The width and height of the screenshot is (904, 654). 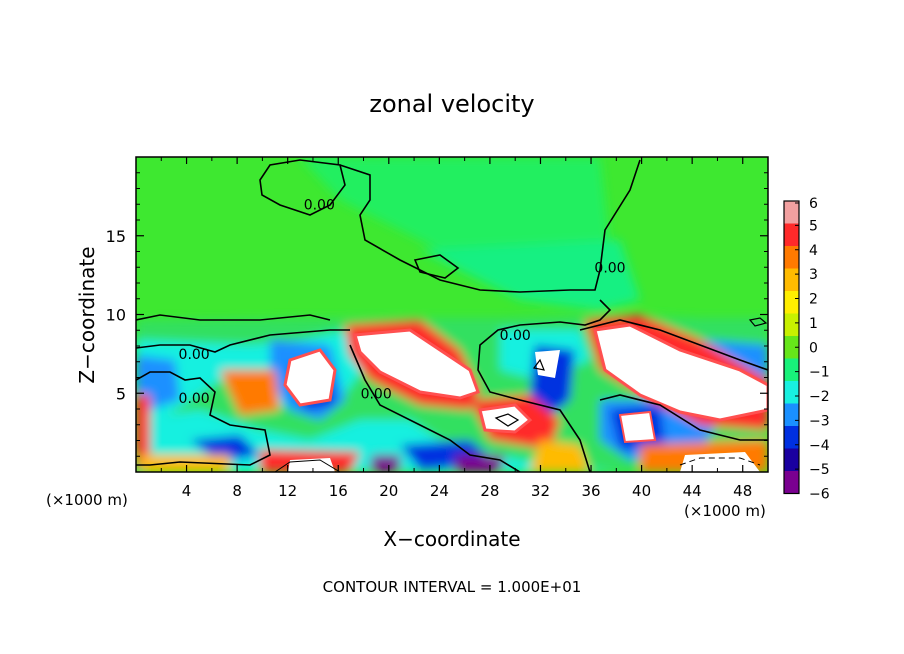 What do you see at coordinates (540, 491) in the screenshot?
I see `x-tick-label: 32` at bounding box center [540, 491].